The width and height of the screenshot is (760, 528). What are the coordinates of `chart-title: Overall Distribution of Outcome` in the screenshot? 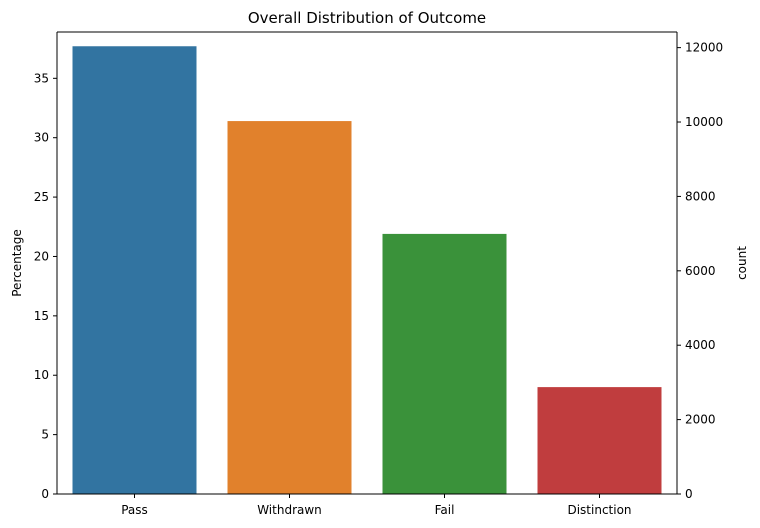 It's located at (367, 18).